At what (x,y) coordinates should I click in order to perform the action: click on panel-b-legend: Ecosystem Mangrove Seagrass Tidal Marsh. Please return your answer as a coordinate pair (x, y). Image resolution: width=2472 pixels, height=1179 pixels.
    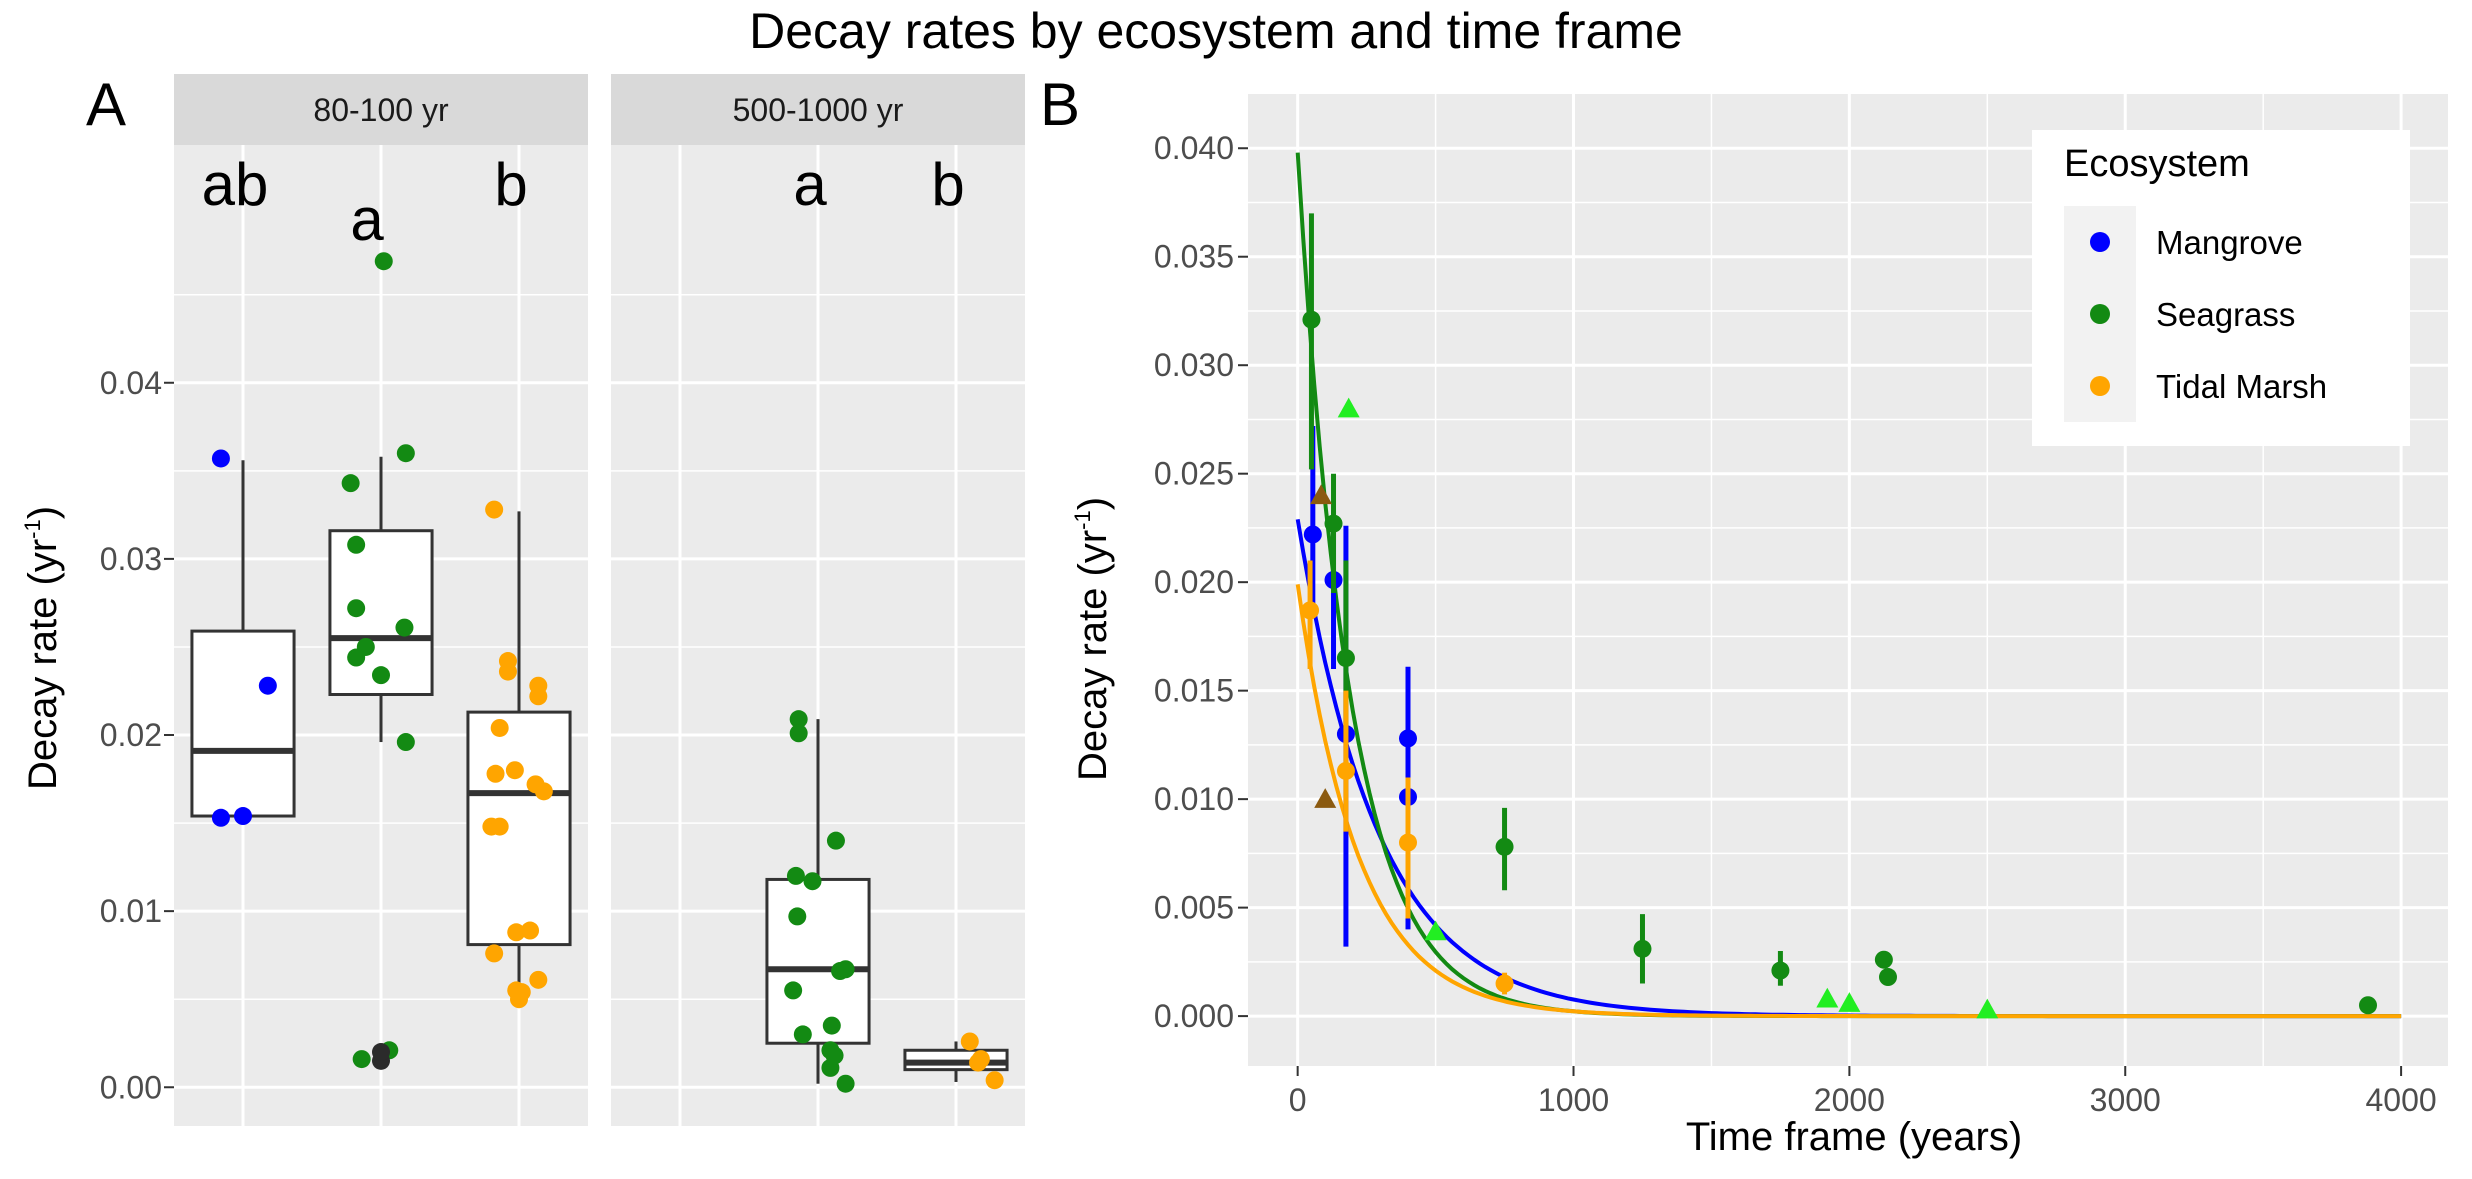
    Looking at the image, I should click on (2221, 288).